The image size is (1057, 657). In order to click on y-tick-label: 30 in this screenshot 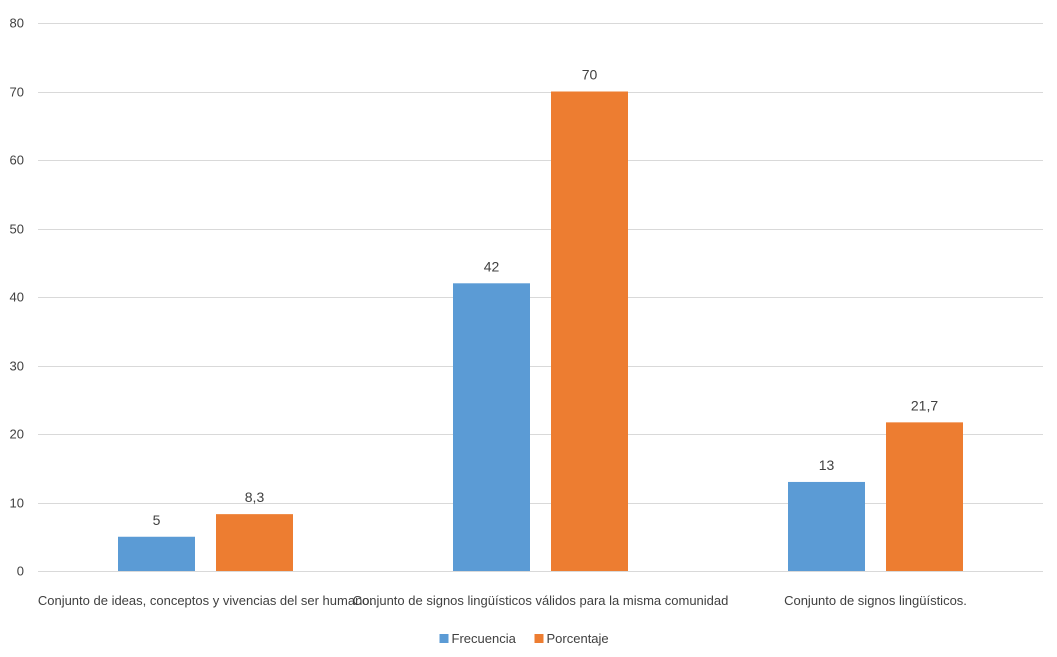, I will do `click(17, 366)`.